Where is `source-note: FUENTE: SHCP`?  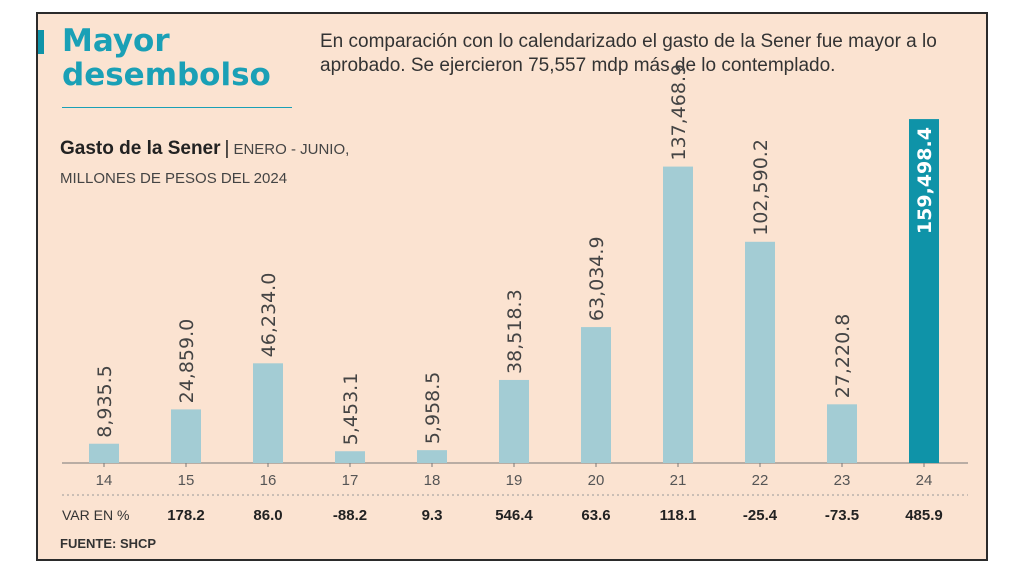 source-note: FUENTE: SHCP is located at coordinates (108, 543).